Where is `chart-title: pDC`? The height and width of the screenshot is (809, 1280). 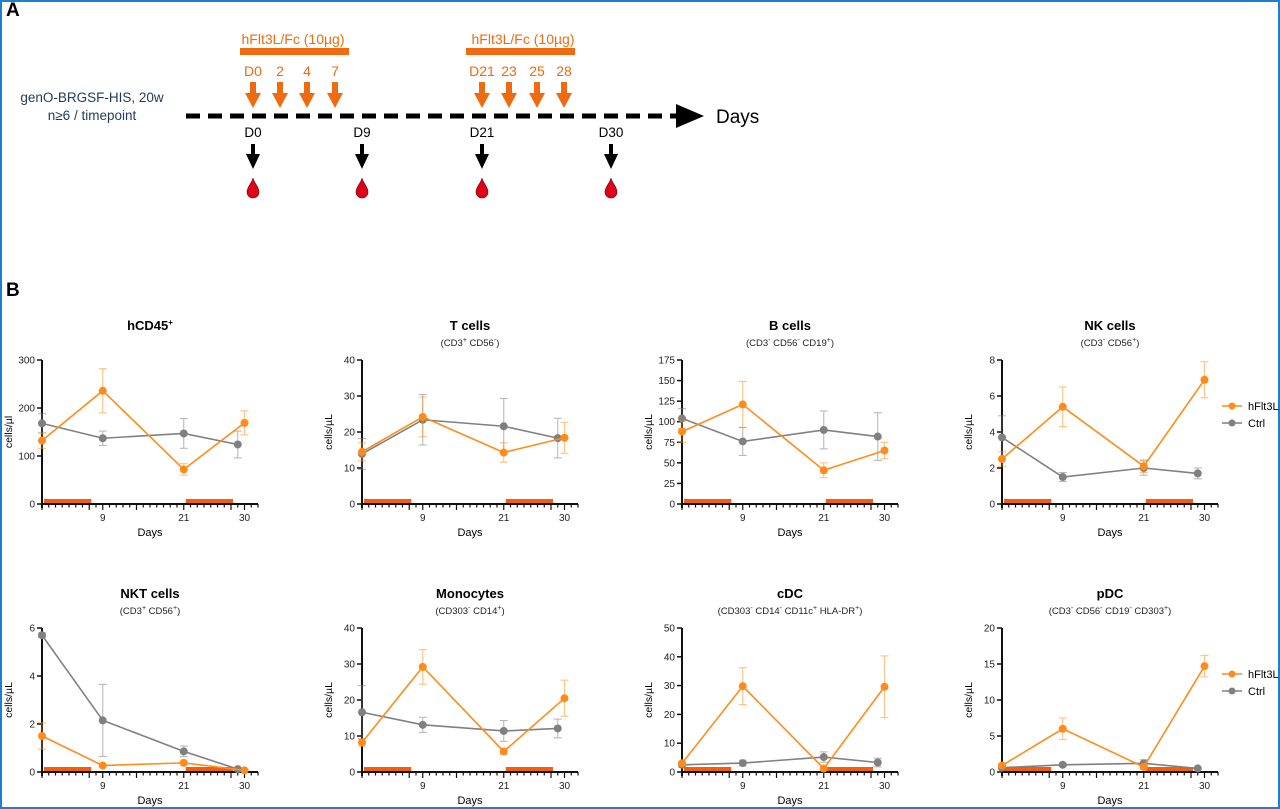 chart-title: pDC is located at coordinates (1110, 593).